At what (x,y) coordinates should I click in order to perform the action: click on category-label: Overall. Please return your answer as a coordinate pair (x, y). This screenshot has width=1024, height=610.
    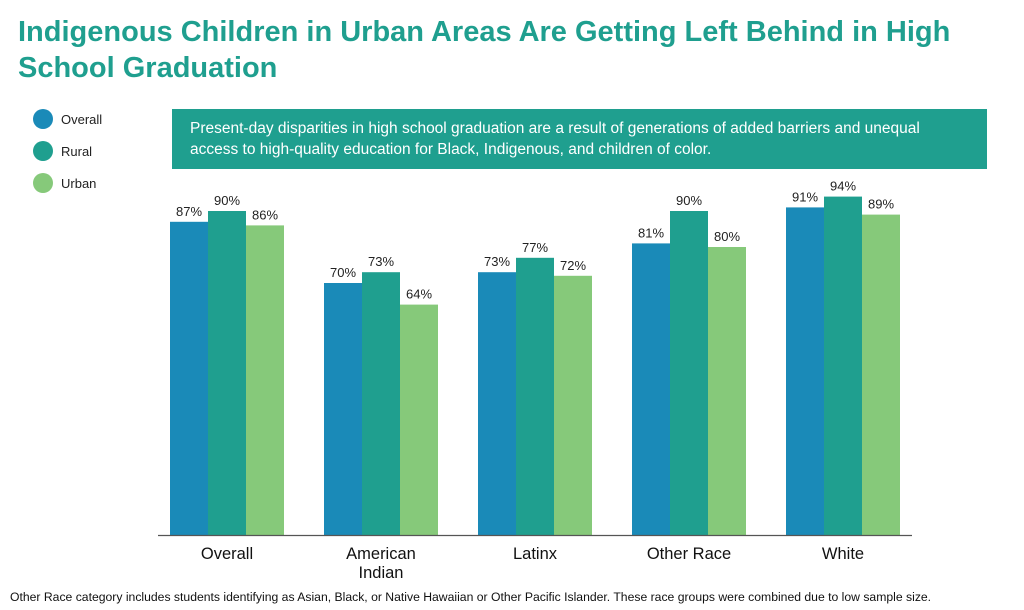
    Looking at the image, I should click on (227, 554).